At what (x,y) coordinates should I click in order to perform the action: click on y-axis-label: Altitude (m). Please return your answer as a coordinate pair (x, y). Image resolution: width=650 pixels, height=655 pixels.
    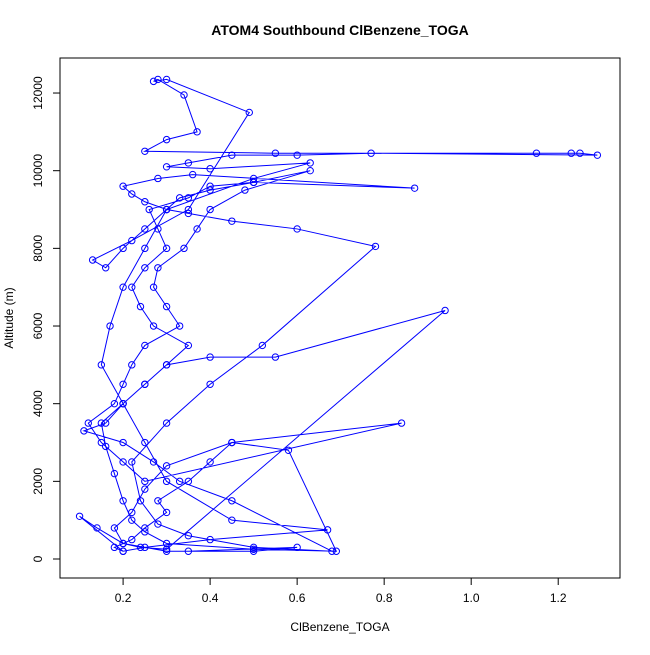
    Looking at the image, I should click on (9, 317).